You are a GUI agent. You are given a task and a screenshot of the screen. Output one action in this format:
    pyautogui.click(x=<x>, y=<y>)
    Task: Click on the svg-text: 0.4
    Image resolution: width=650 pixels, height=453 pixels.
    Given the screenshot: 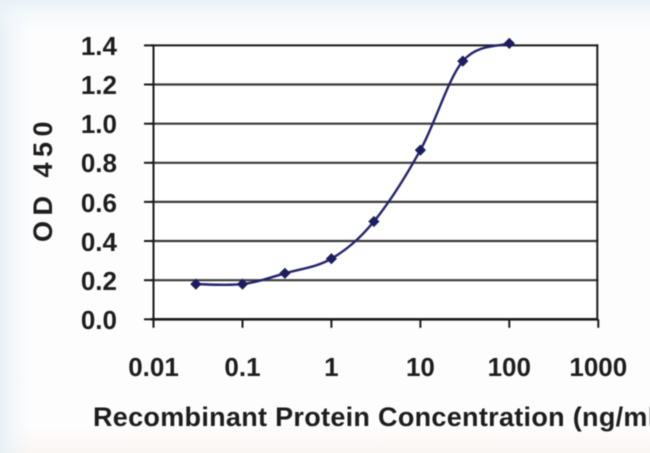 What is the action you would take?
    pyautogui.click(x=99, y=242)
    